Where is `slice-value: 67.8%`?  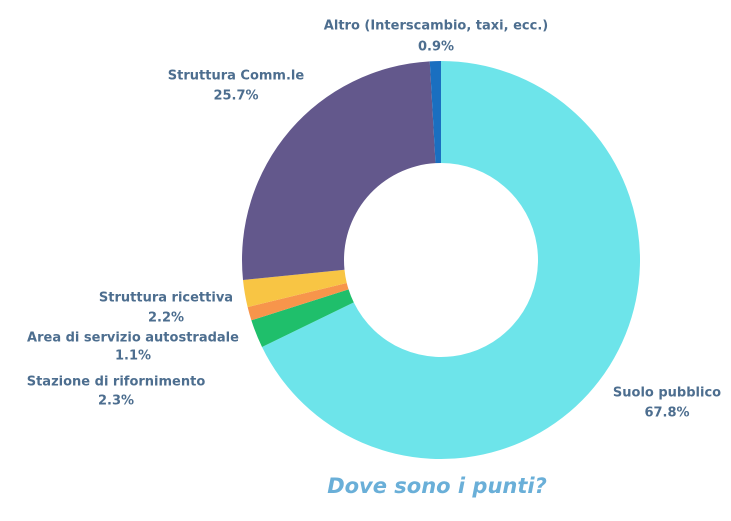 slice-value: 67.8% is located at coordinates (666, 413).